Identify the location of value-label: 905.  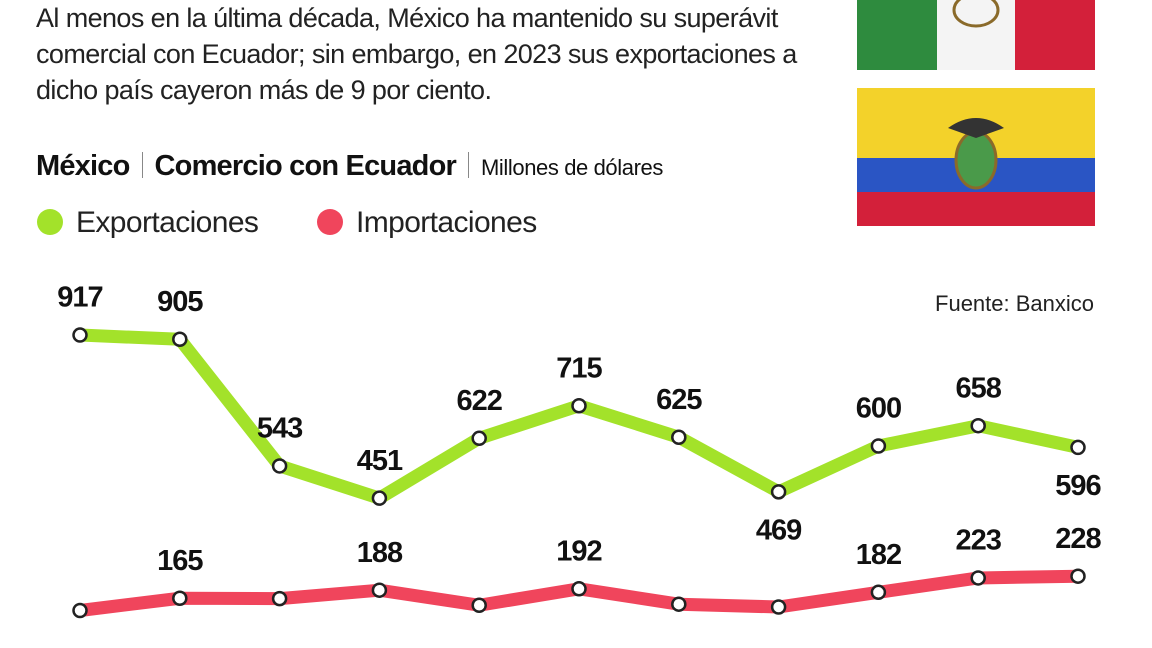
(180, 302).